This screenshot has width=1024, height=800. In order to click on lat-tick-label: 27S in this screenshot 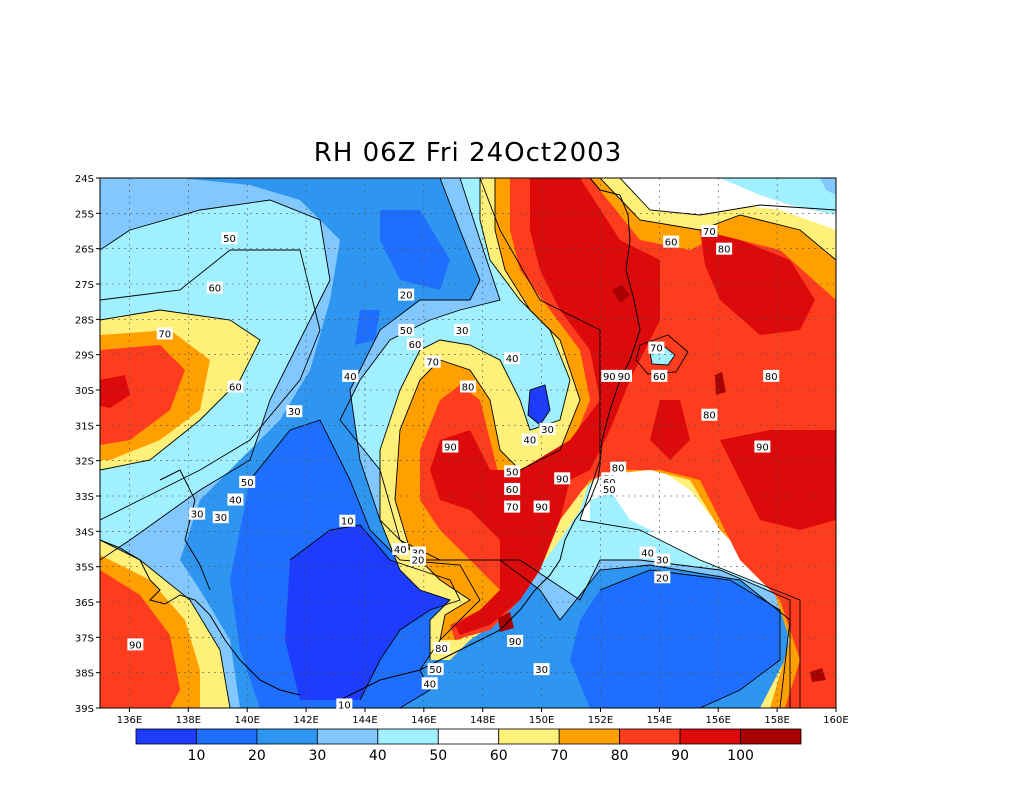, I will do `click(84, 285)`.